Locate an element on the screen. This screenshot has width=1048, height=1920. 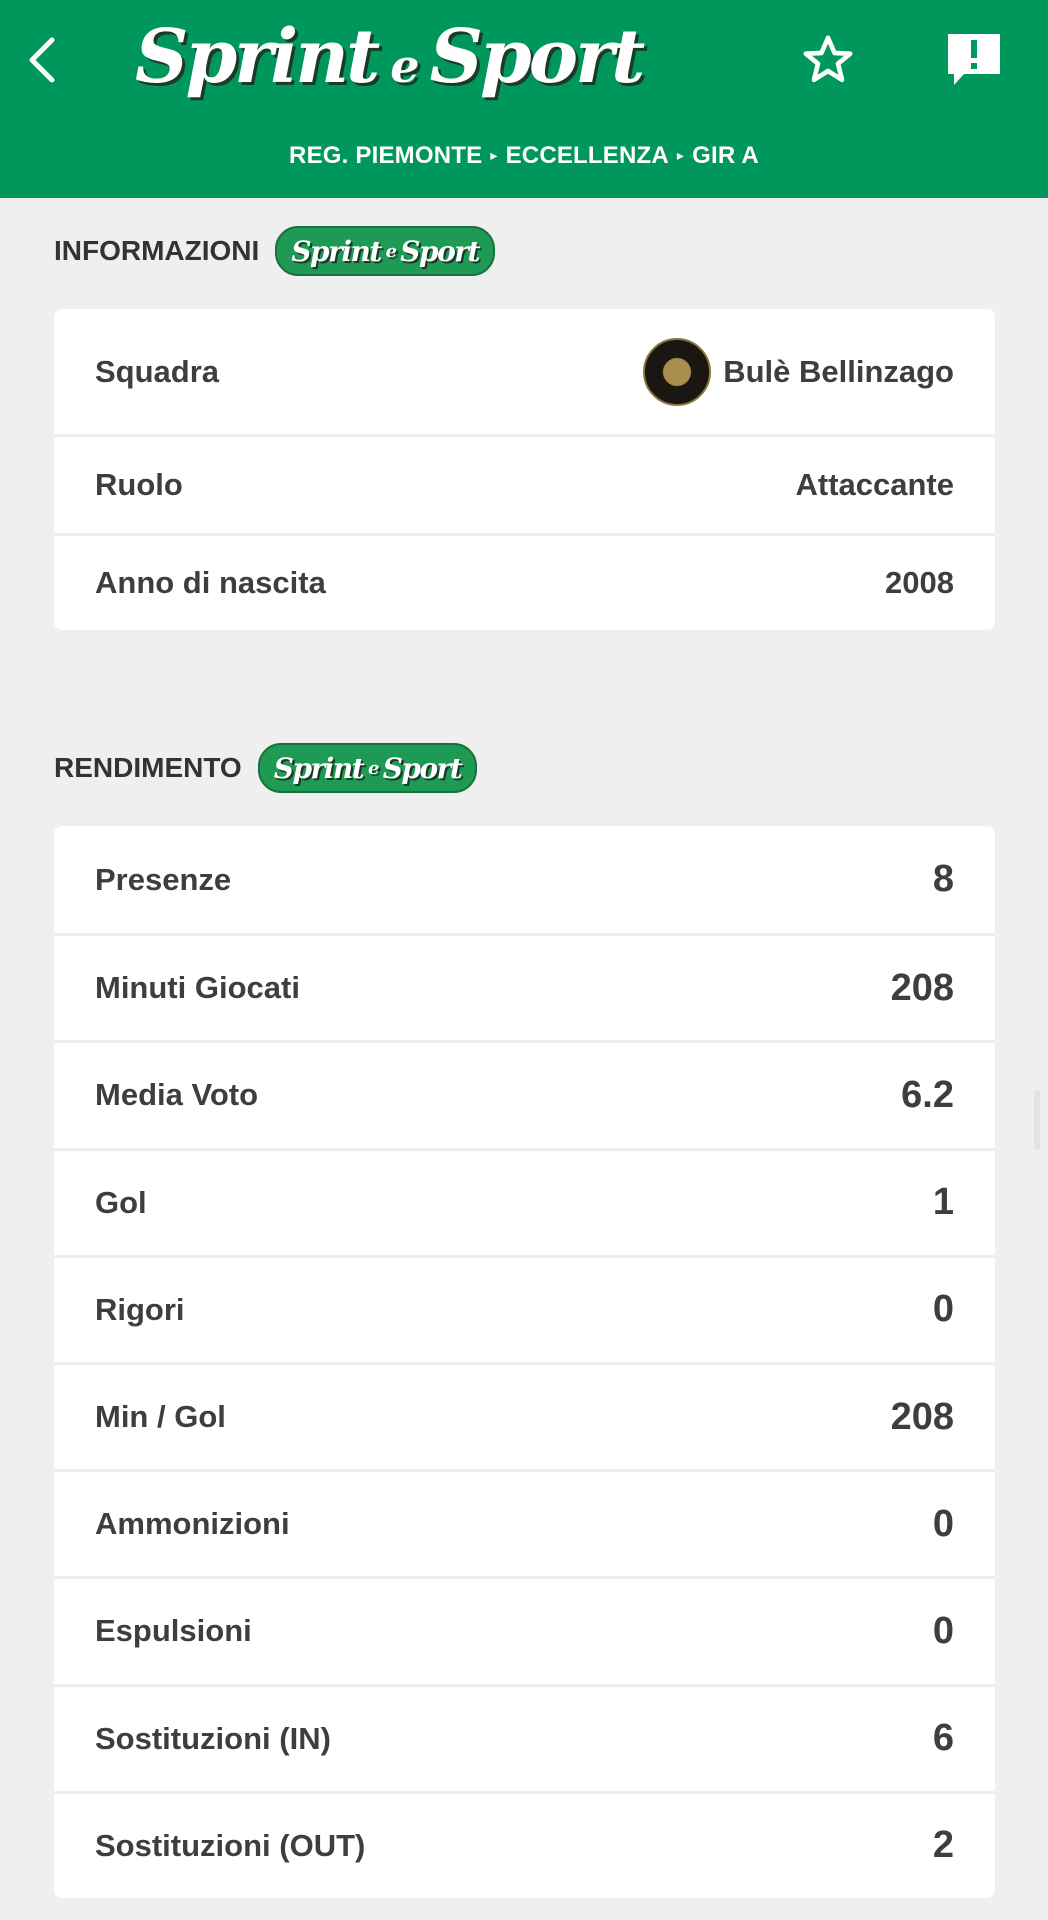
informazioni-heading: INFORMAZIONI Sprint e Sport is located at coordinates (274, 251).